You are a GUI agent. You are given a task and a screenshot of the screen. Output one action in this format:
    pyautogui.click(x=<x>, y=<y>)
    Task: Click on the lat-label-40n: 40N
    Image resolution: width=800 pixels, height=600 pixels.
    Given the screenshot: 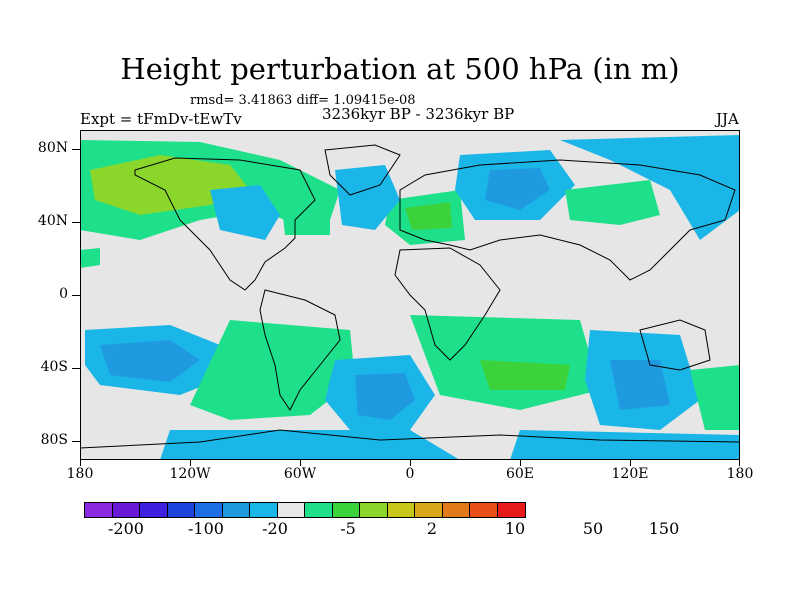 What is the action you would take?
    pyautogui.click(x=52, y=221)
    